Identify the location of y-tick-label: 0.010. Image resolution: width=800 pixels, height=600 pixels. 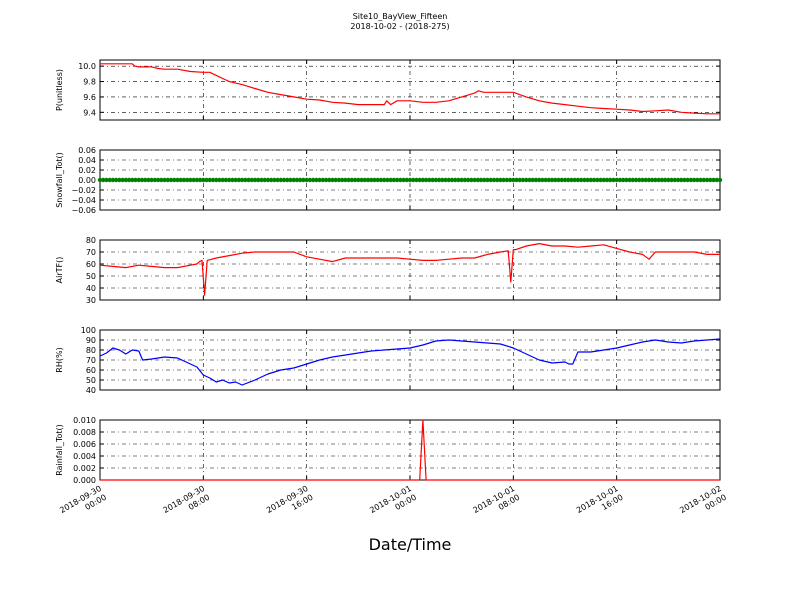
(84, 420).